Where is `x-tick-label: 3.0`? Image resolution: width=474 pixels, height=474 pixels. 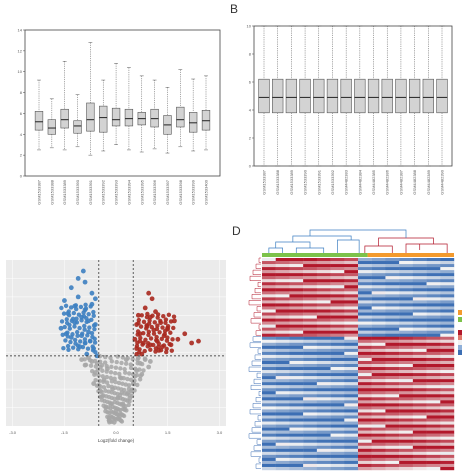
x-tick-label: 3.0 is located at coordinates (220, 432).